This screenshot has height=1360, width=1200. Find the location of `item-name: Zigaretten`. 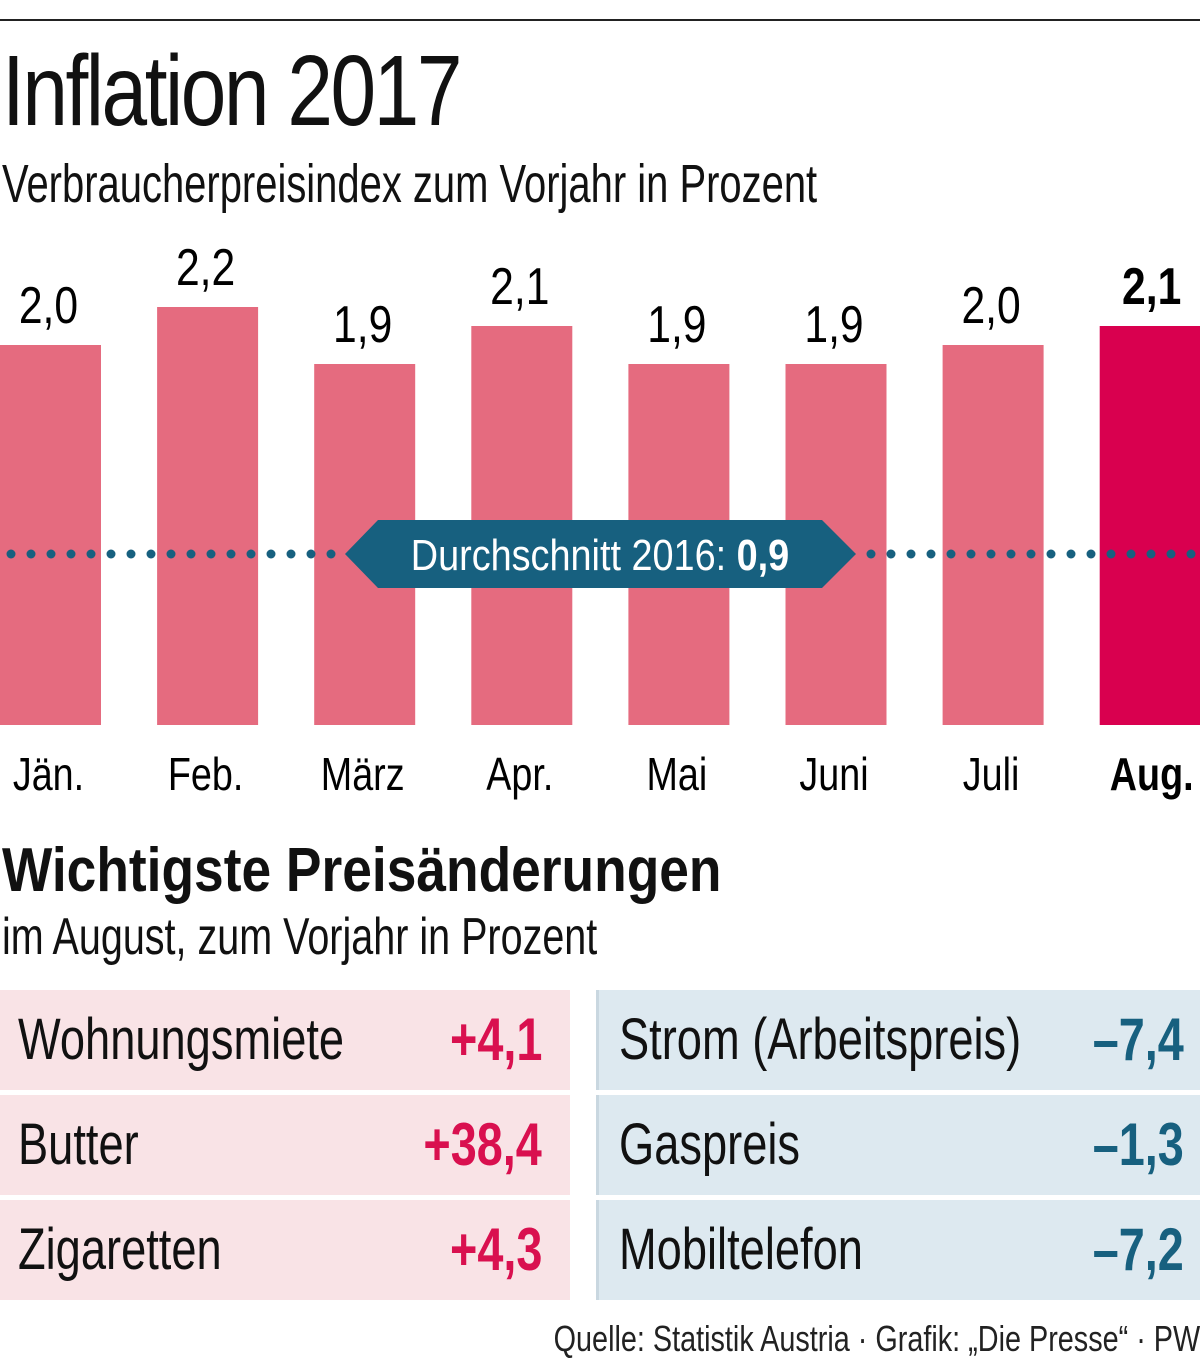

item-name: Zigaretten is located at coordinates (120, 1249).